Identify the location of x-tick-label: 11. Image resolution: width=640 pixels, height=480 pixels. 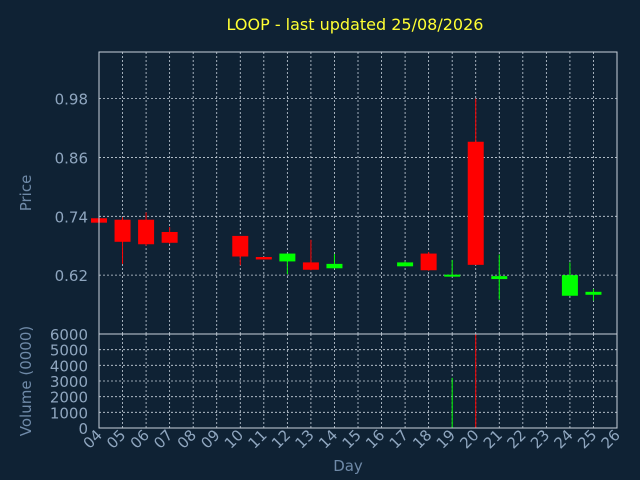
(257, 439).